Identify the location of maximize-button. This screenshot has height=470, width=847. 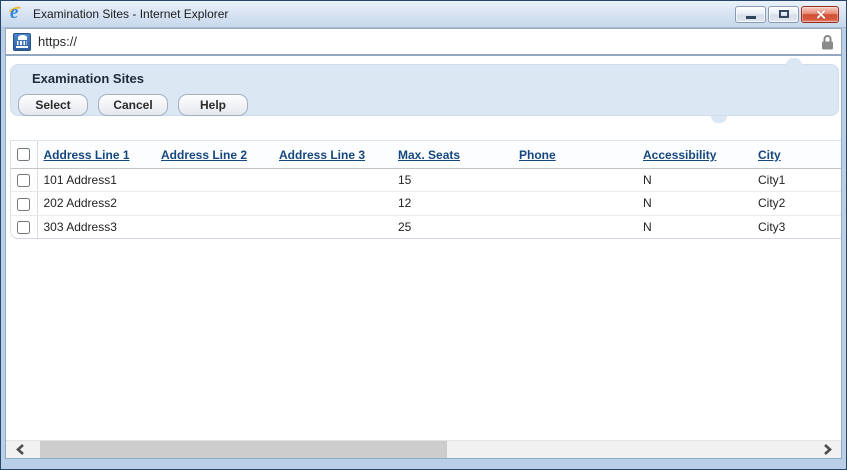
(783, 14).